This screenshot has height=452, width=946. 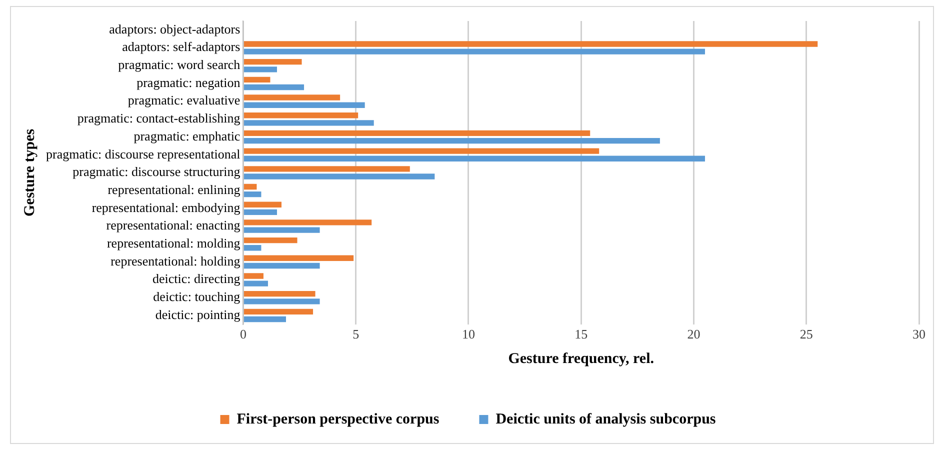 I want to click on x-tick-label: 25, so click(x=806, y=334).